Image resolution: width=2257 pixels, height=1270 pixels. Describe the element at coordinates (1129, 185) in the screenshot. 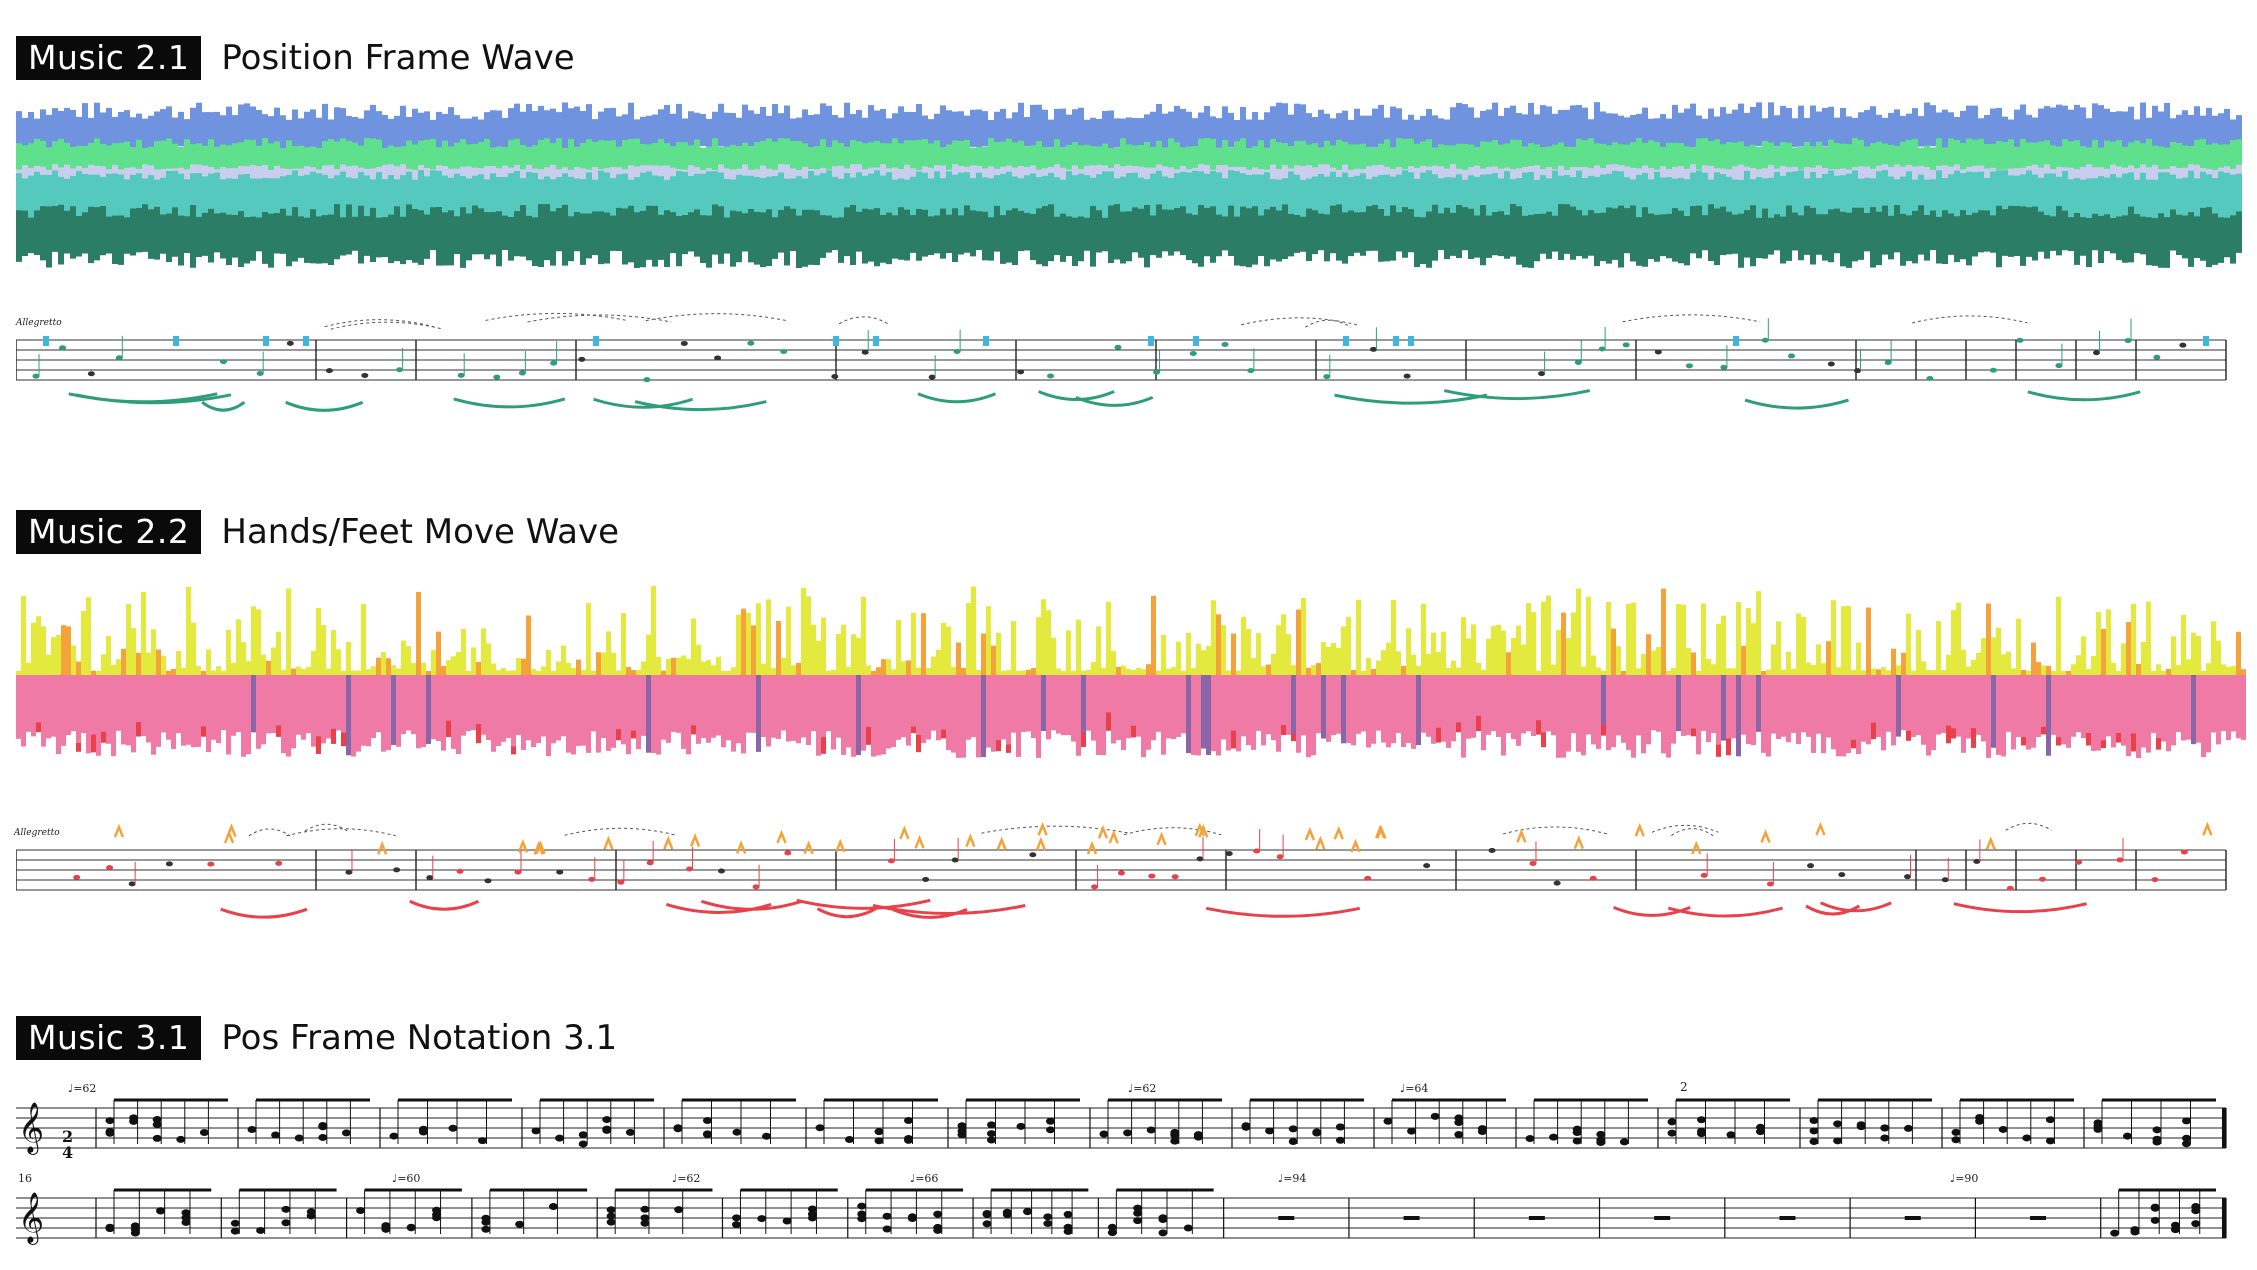

I see `position-frame-wave-graphic` at that location.